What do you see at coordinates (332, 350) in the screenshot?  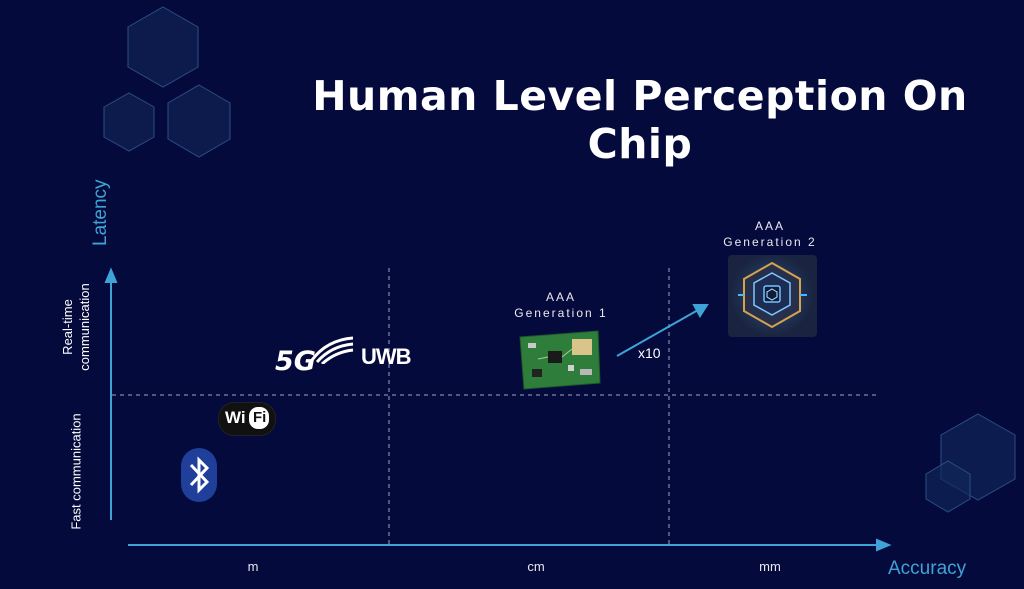 I see `5g-waves-icon` at bounding box center [332, 350].